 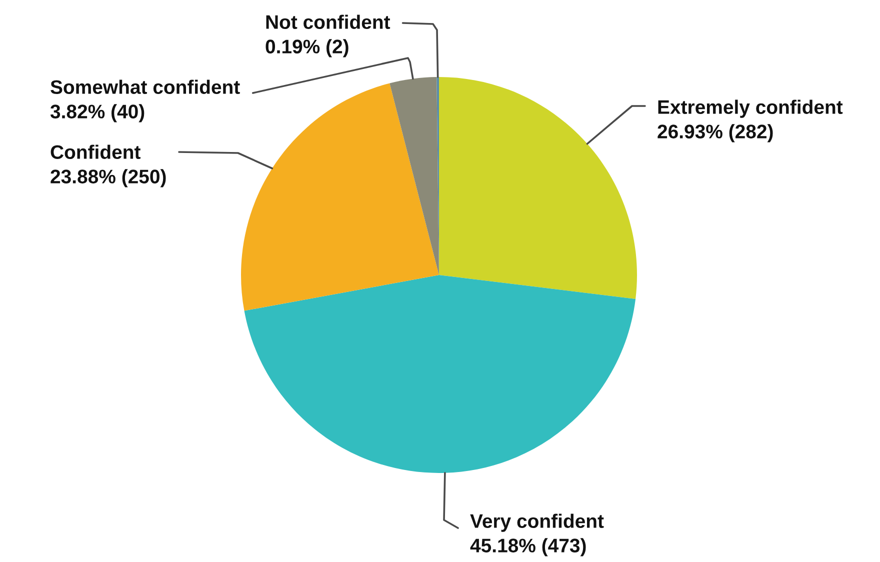 I want to click on slice-label: Confident, so click(x=95, y=151).